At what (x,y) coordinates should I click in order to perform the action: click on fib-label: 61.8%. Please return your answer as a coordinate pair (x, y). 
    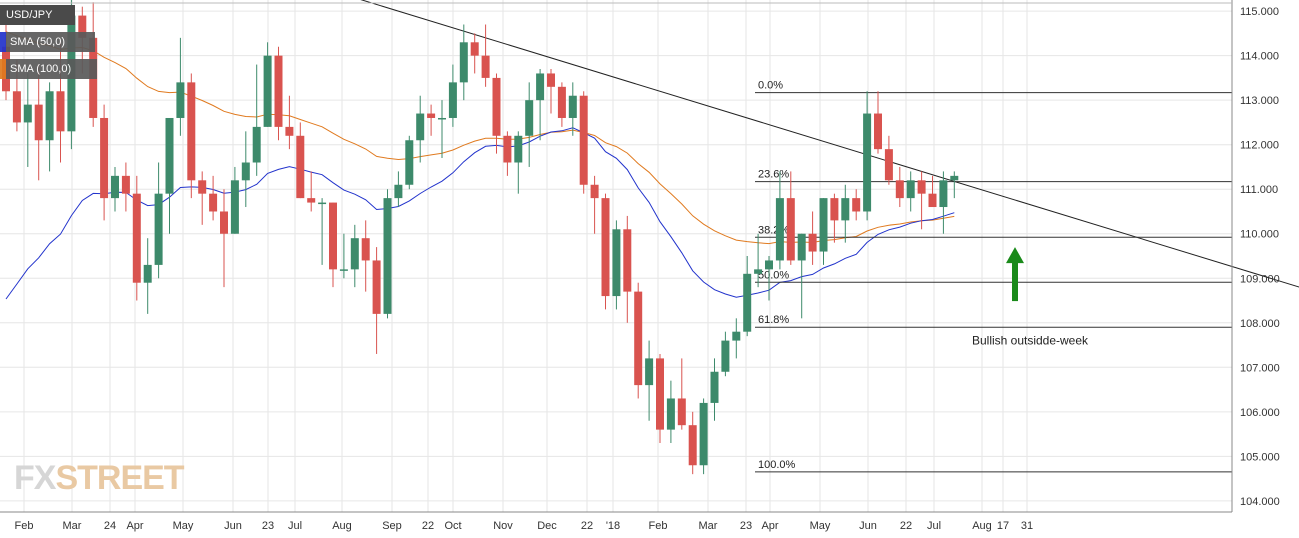
    Looking at the image, I should click on (773, 320).